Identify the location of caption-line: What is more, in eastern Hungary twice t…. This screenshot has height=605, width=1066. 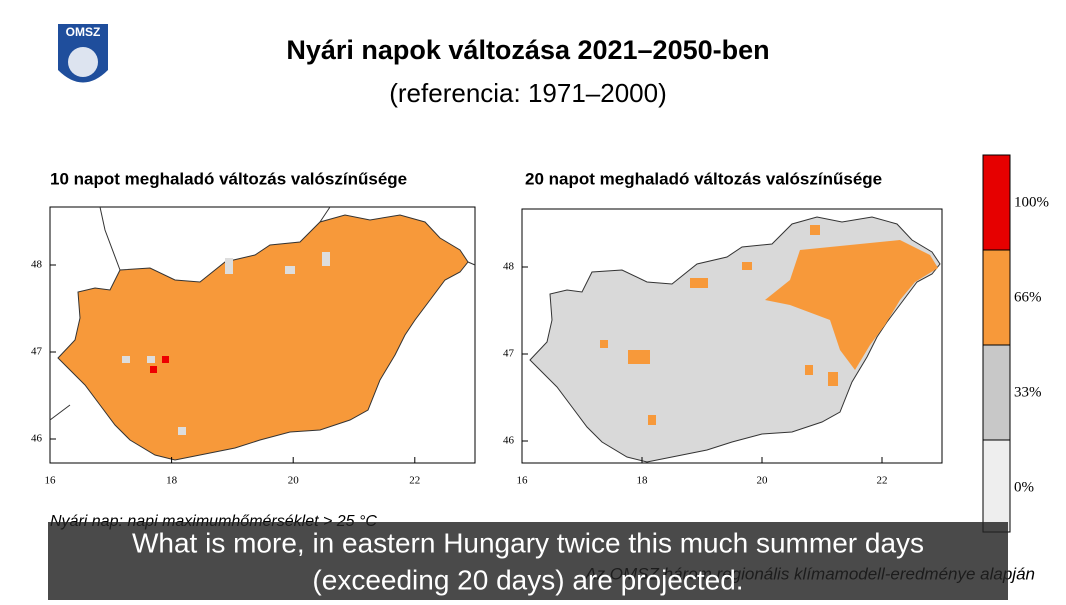
(528, 542).